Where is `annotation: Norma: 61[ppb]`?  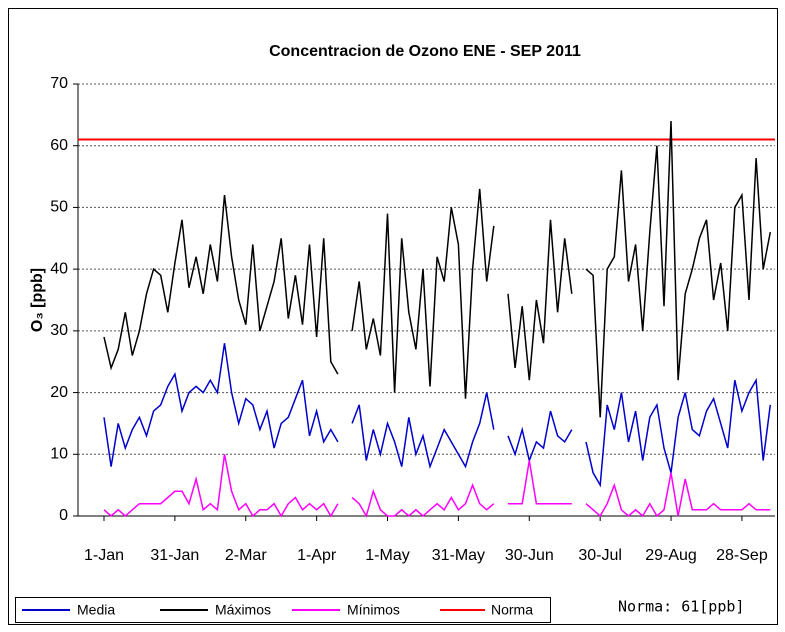
annotation: Norma: 61[ppb] is located at coordinates (681, 607).